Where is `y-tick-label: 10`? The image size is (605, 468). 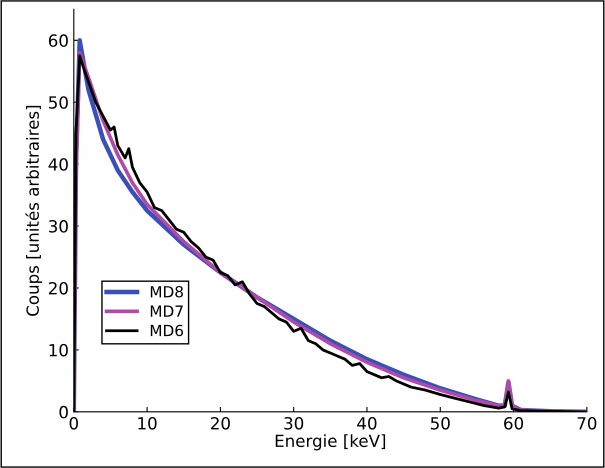
y-tick-label: 10 is located at coordinates (59, 350).